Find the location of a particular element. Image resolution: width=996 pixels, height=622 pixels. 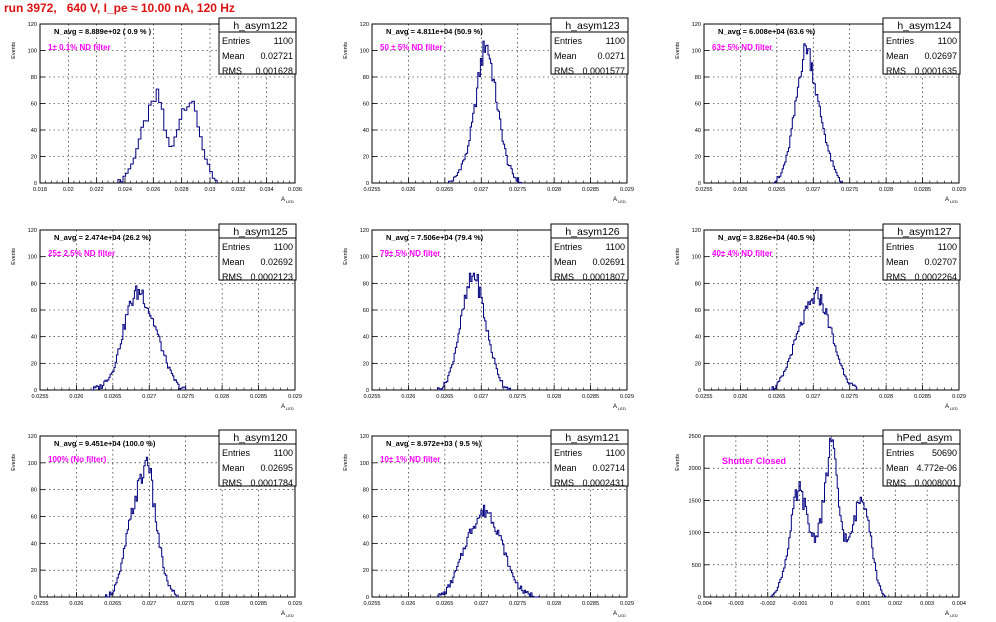

stats-value-rms: 0.0002264 is located at coordinates (935, 277).